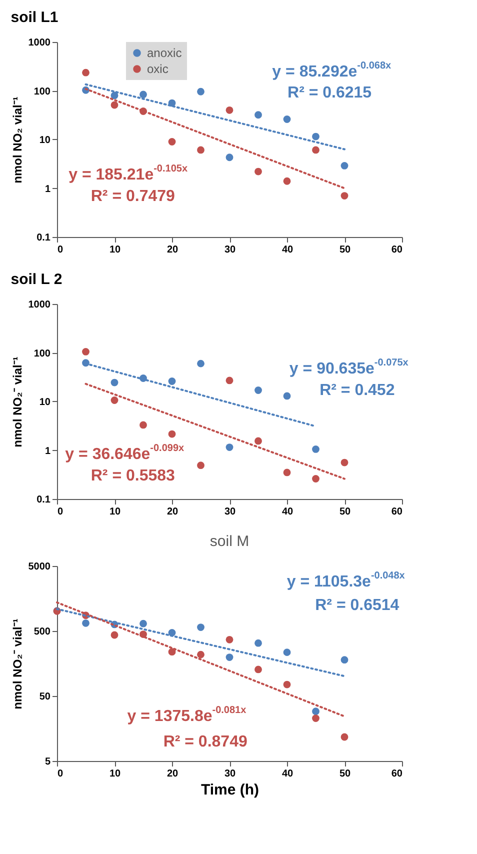  What do you see at coordinates (330, 93) in the screenshot?
I see `annotation: R² = 0.6215` at bounding box center [330, 93].